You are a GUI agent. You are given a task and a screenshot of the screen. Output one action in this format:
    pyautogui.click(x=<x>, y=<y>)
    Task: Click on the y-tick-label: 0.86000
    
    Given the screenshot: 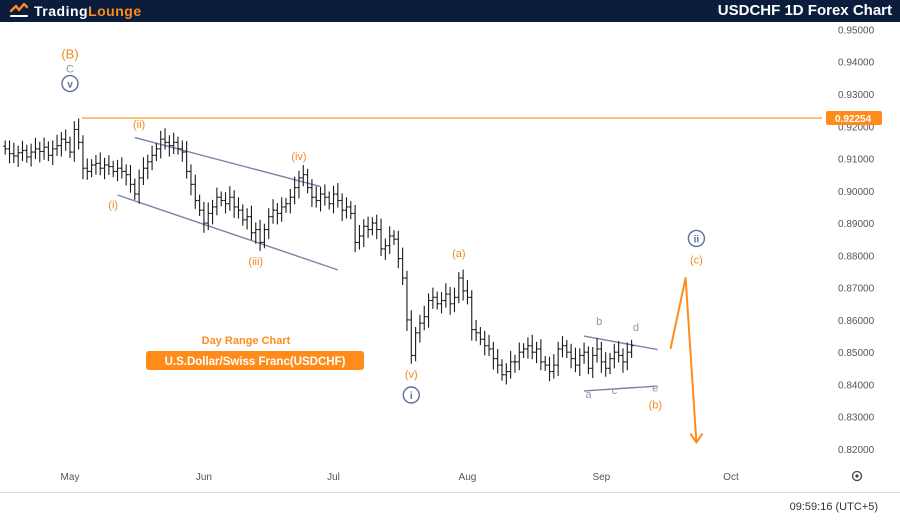 What is the action you would take?
    pyautogui.click(x=856, y=321)
    